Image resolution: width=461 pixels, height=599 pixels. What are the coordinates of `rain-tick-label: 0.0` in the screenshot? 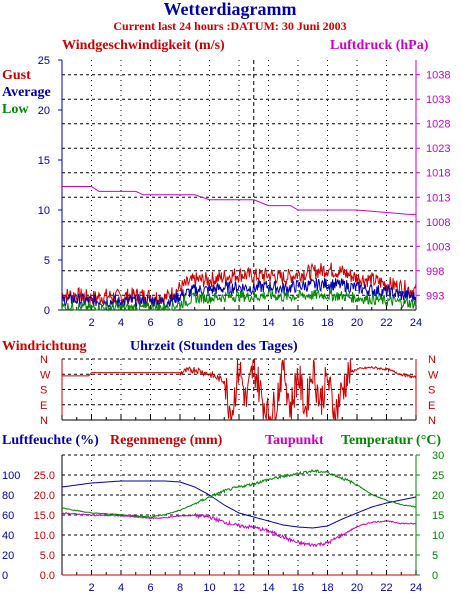 It's located at (47, 576).